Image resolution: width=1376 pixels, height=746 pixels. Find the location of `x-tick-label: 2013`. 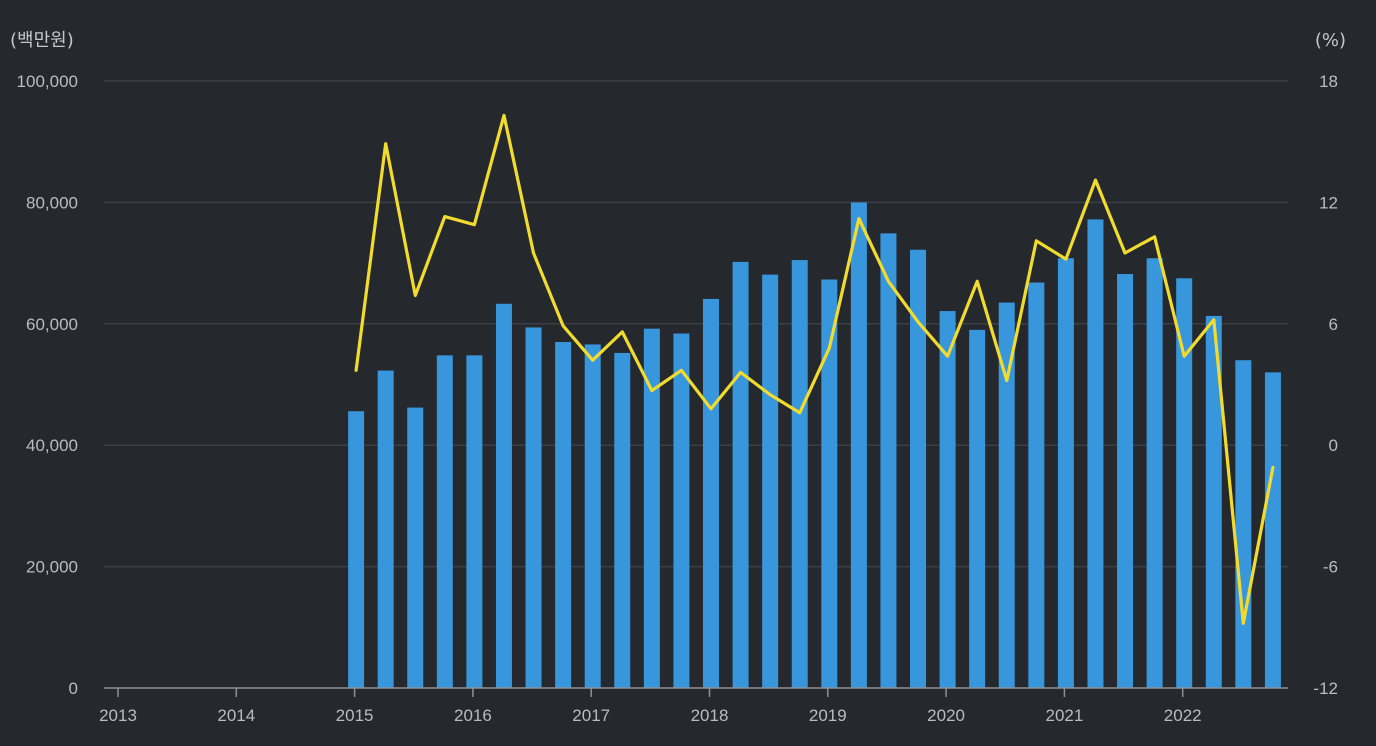

x-tick-label: 2013 is located at coordinates (118, 715).